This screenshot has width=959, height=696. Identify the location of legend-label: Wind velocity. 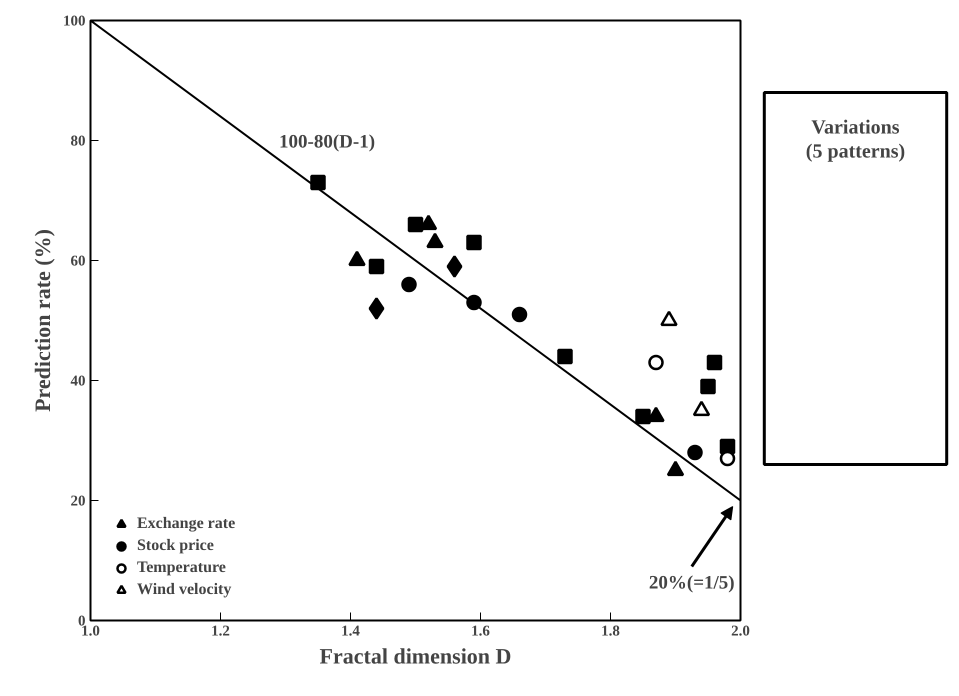
(184, 590).